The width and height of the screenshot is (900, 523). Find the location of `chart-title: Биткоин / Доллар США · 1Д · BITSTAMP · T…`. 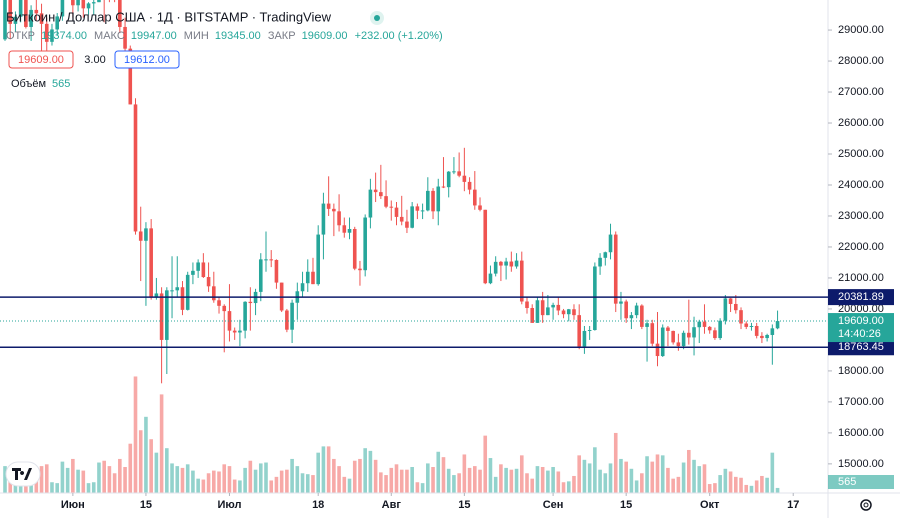

chart-title: Биткоин / Доллар США · 1Д · BITSTAMP · T… is located at coordinates (169, 16).